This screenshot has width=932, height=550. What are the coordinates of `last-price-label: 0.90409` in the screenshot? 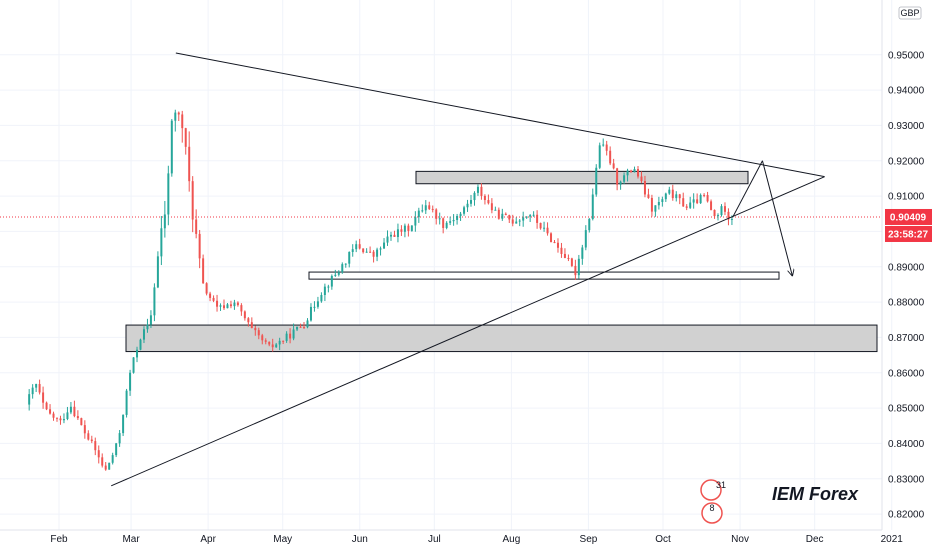 It's located at (908, 217).